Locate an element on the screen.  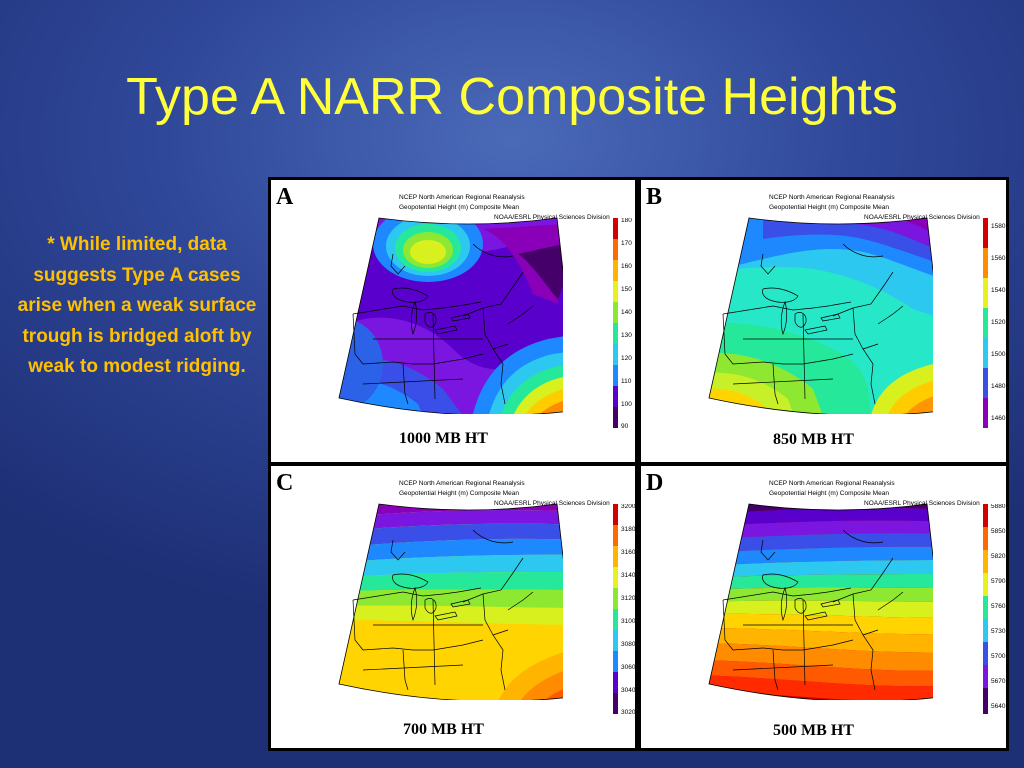
colorbar-label: 3160 is located at coordinates (628, 552).